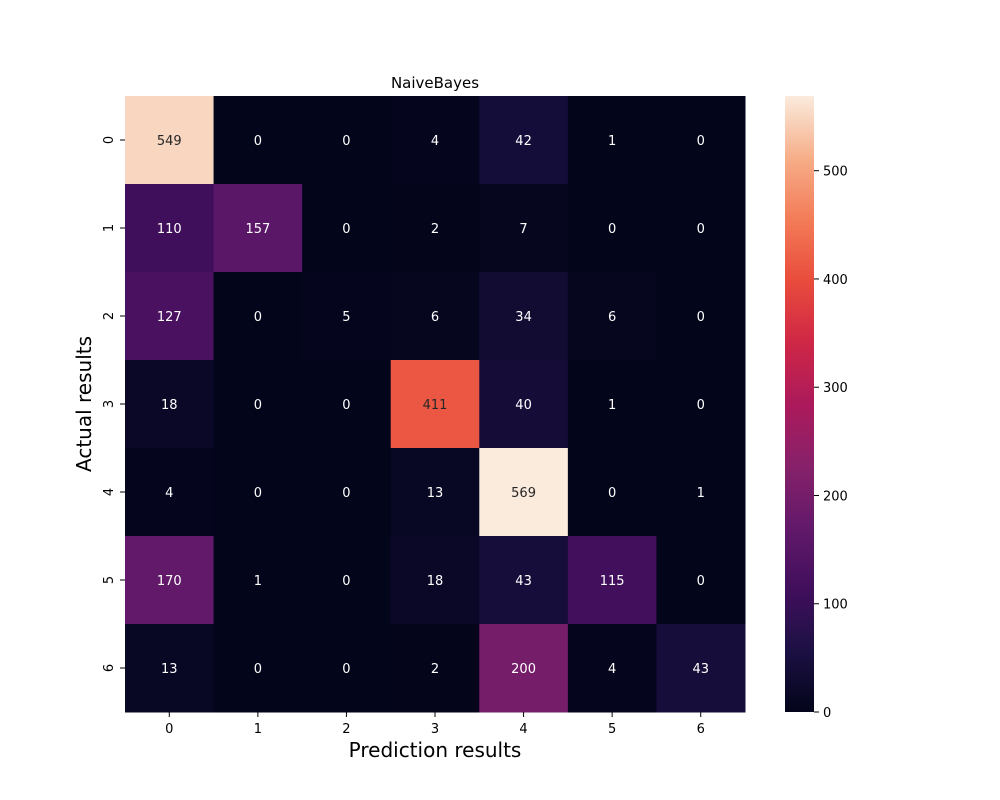 The height and width of the screenshot is (800, 1000). What do you see at coordinates (835, 172) in the screenshot?
I see `colorbar-tick-label: 500` at bounding box center [835, 172].